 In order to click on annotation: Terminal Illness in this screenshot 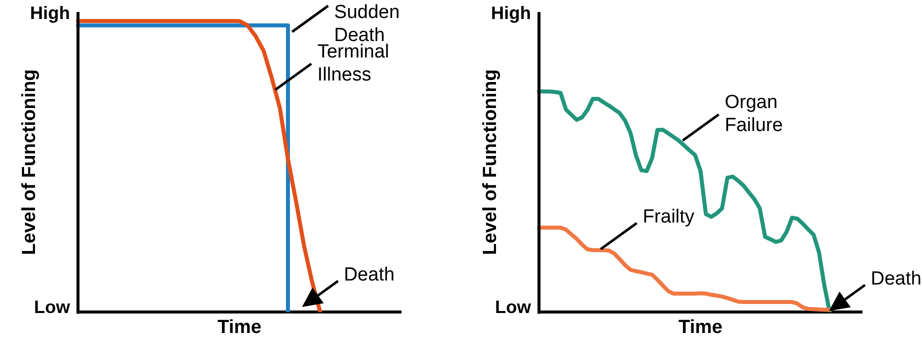, I will do `click(353, 63)`.